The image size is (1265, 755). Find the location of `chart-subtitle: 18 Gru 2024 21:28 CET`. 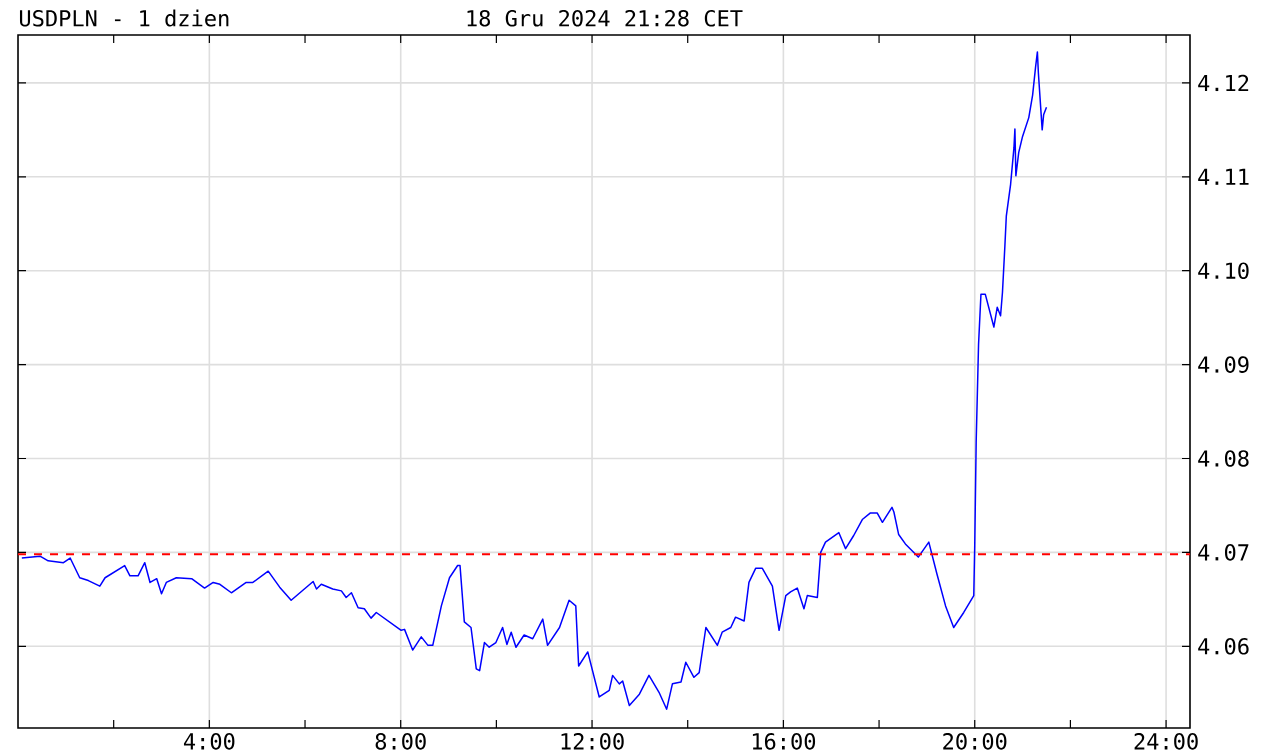

chart-subtitle: 18 Gru 2024 21:28 CET is located at coordinates (605, 18).